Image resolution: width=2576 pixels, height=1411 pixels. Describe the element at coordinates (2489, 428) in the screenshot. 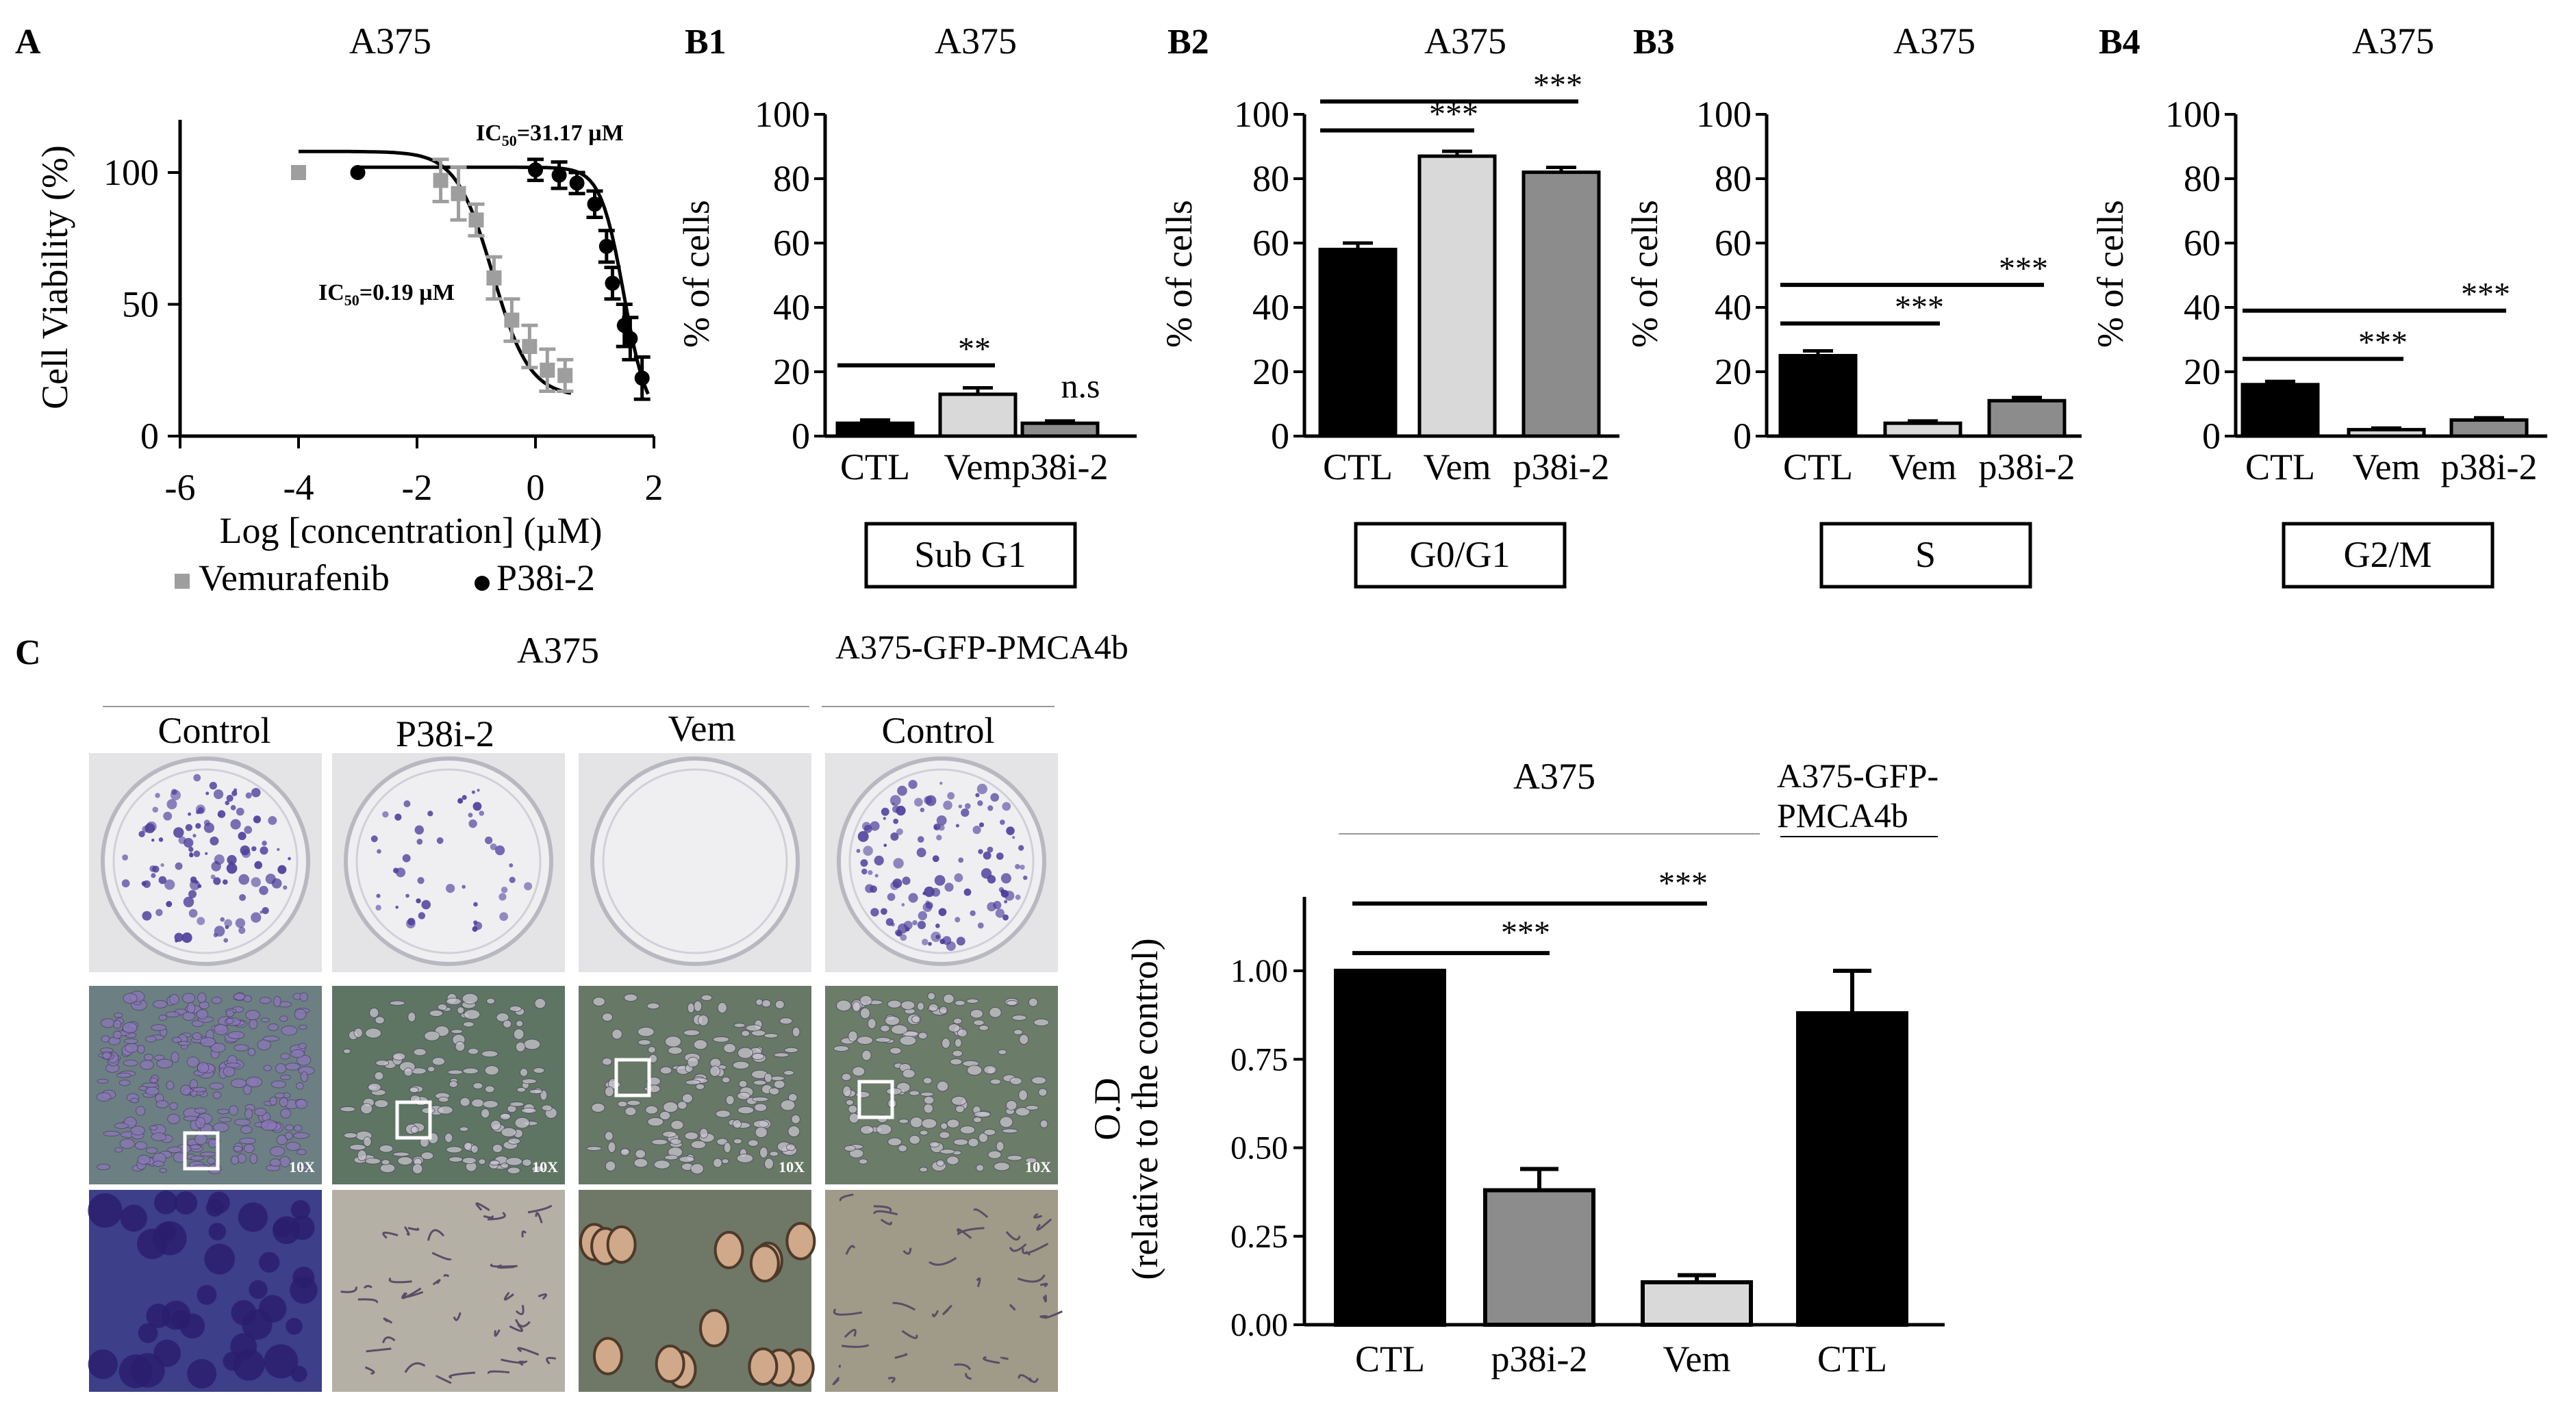

I see `chart-B4-bar` at that location.